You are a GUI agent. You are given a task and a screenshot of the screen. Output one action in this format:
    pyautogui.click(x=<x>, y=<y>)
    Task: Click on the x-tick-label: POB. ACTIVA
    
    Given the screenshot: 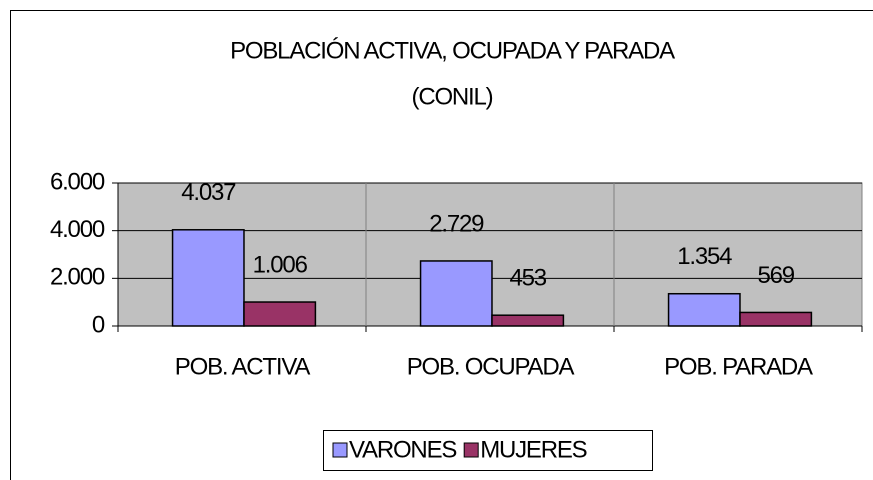 What is the action you would take?
    pyautogui.click(x=243, y=366)
    